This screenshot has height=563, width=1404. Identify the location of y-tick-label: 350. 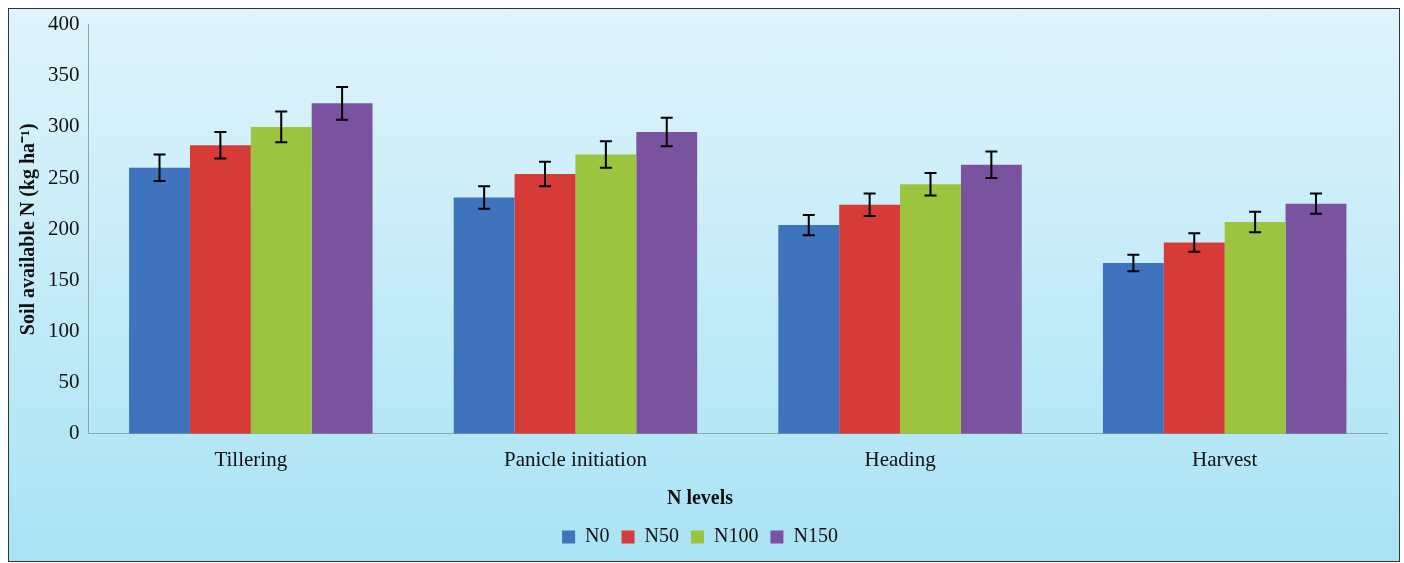
(64, 74).